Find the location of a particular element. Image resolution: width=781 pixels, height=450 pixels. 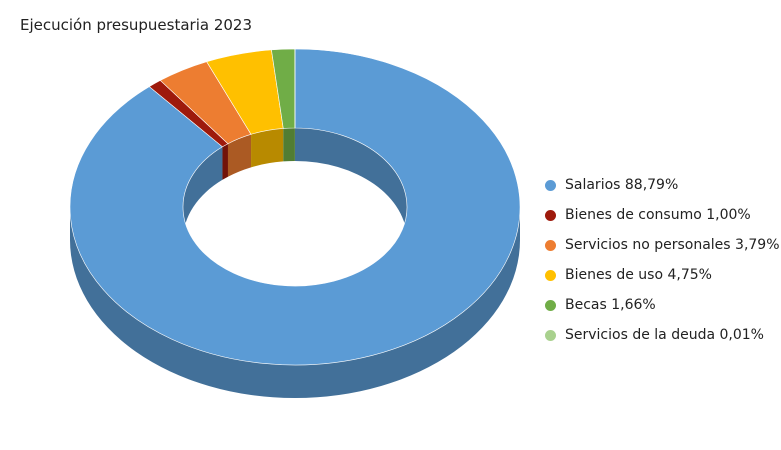

chart-title: Ejecución presupuestaria 2023 is located at coordinates (136, 25).